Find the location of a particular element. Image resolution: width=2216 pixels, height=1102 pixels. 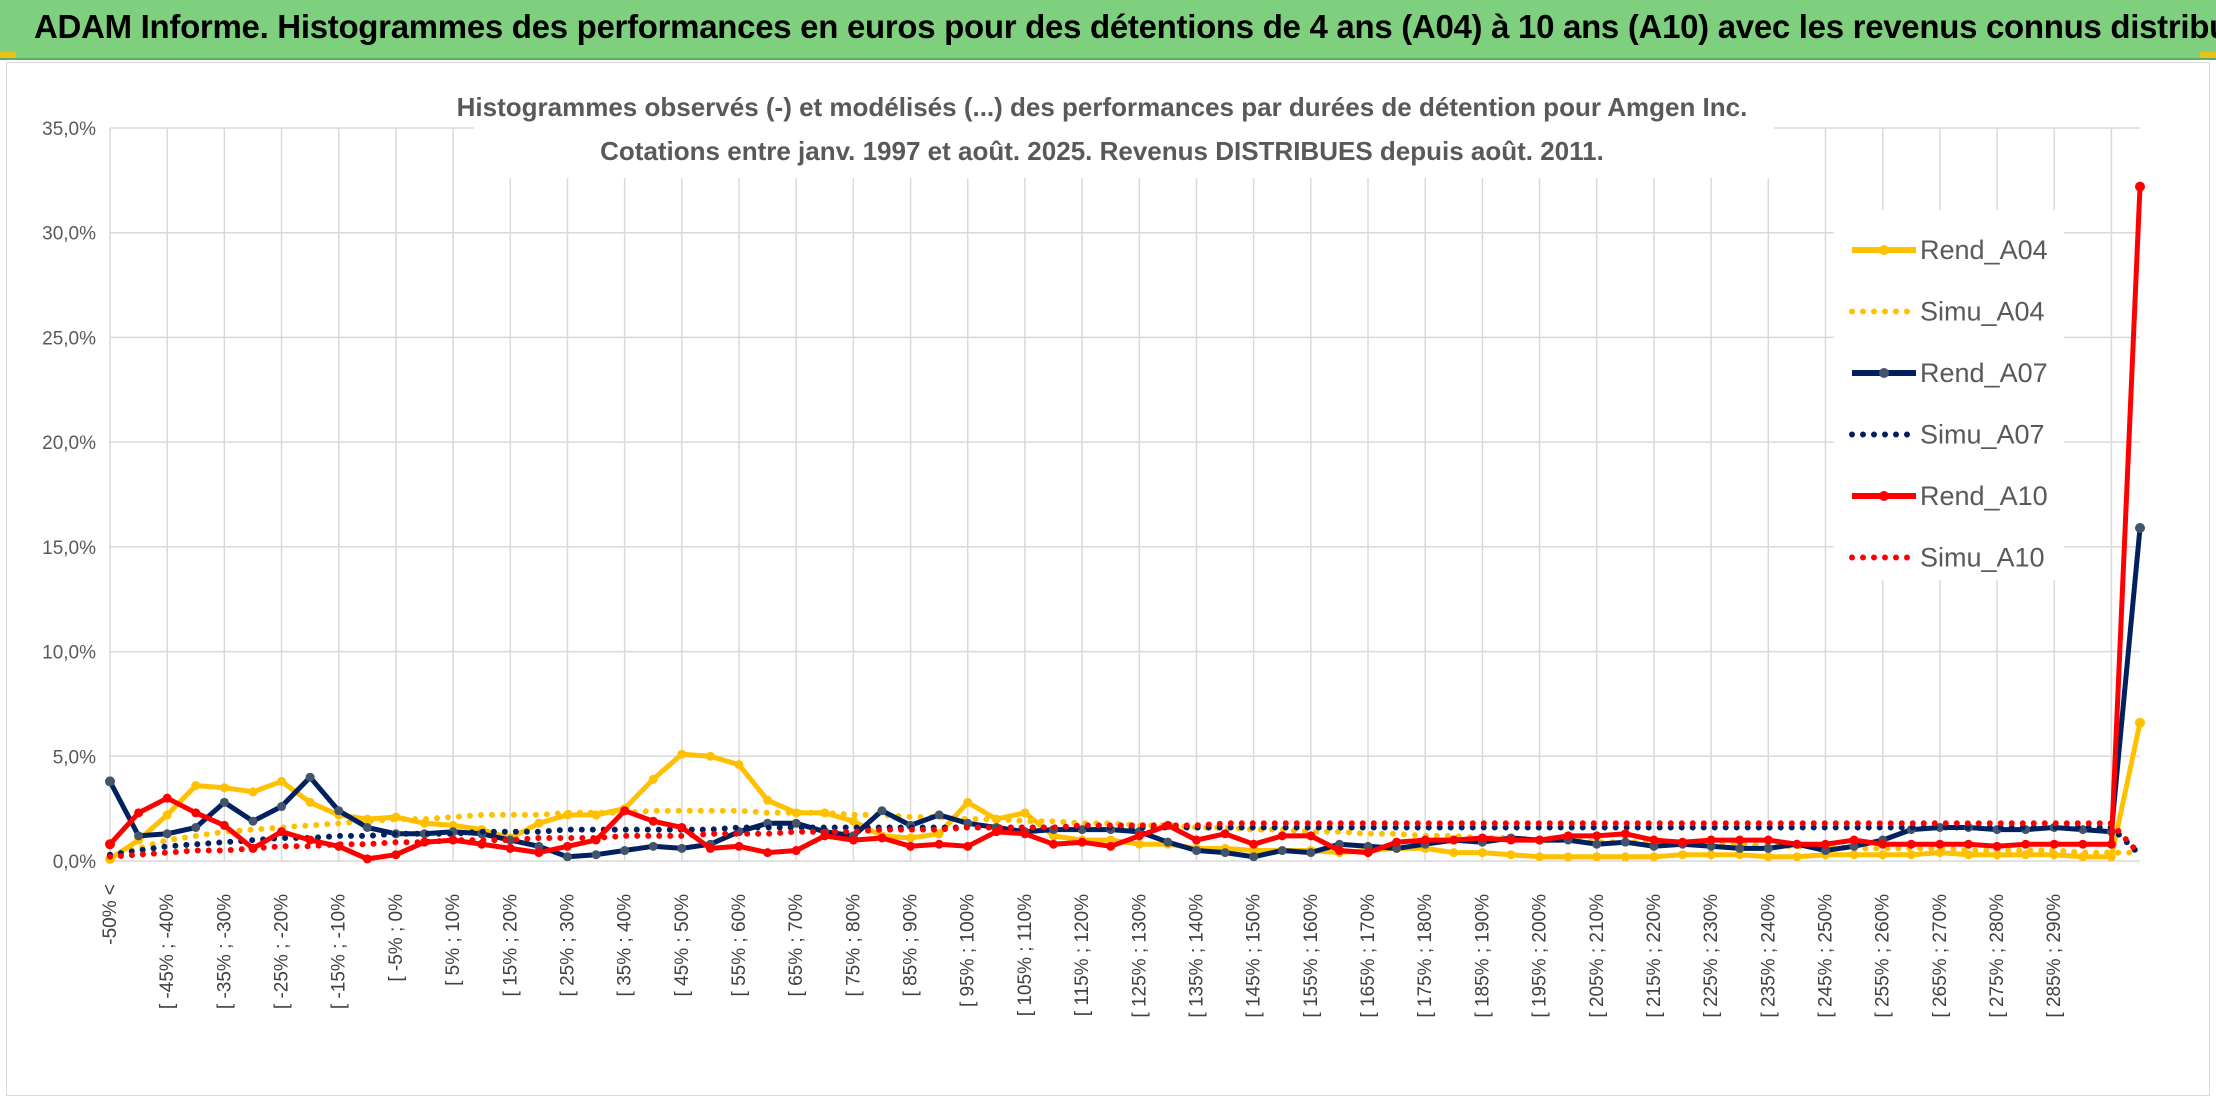

legend-label-simu-a10: Simu_A10 is located at coordinates (1982, 558).